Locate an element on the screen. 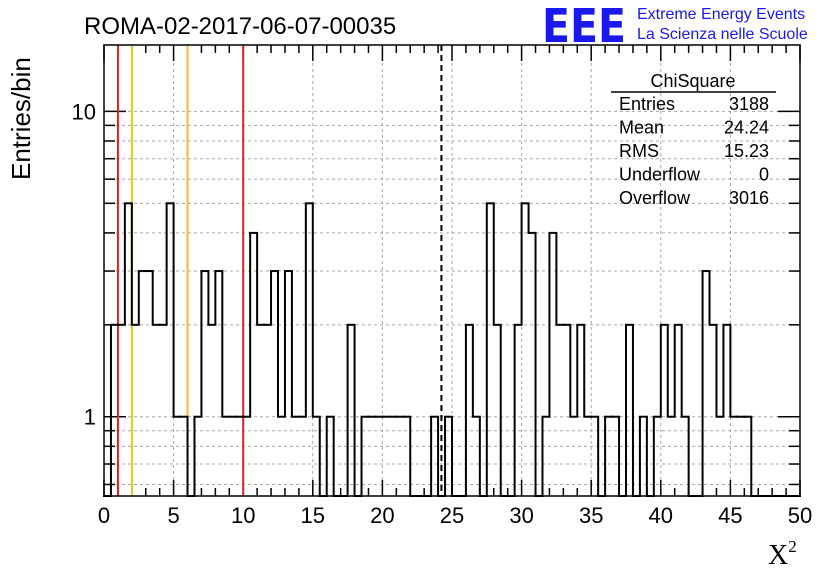 This screenshot has height=572, width=836. x-tick-label: 5 is located at coordinates (173, 515).